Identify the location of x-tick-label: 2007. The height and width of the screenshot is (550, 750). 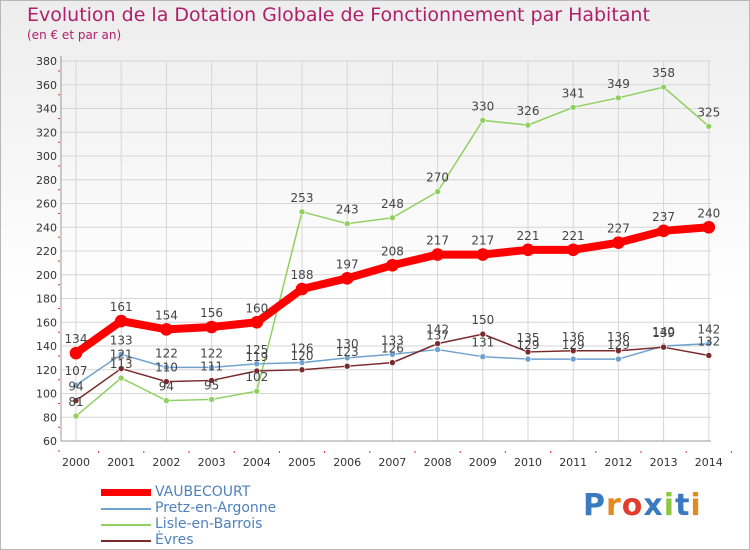
(392, 462).